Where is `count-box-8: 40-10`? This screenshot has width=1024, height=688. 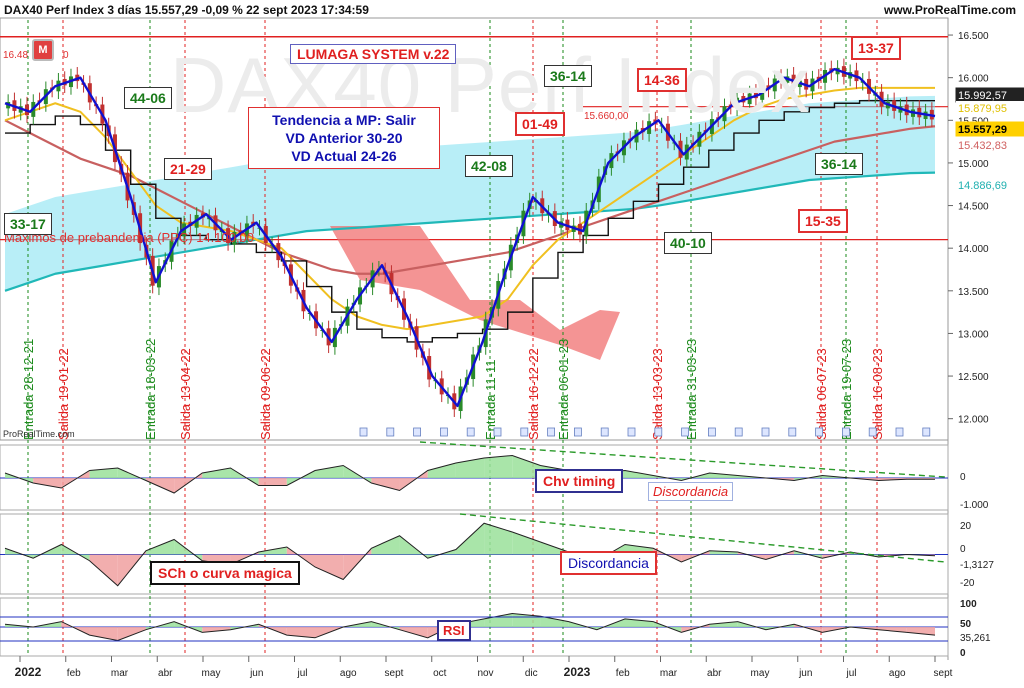 count-box-8: 40-10 is located at coordinates (688, 243).